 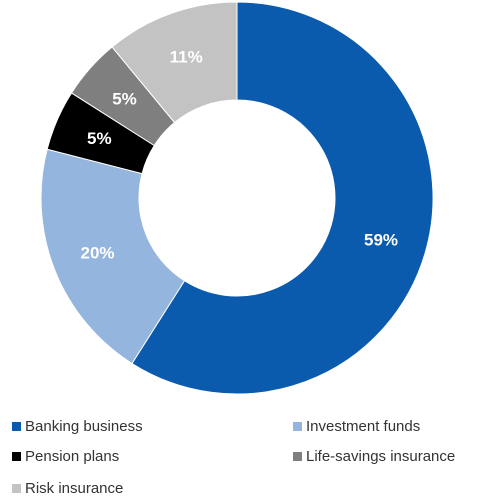 I want to click on donut-slice-risk-insurance, so click(x=174, y=62).